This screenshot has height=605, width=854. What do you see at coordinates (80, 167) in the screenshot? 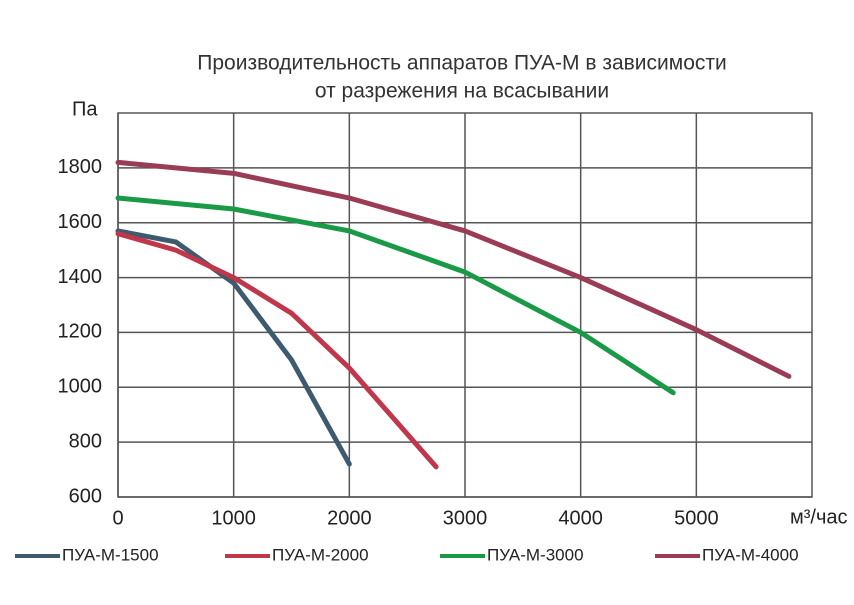
I see `y-tick-label: 1800` at bounding box center [80, 167].